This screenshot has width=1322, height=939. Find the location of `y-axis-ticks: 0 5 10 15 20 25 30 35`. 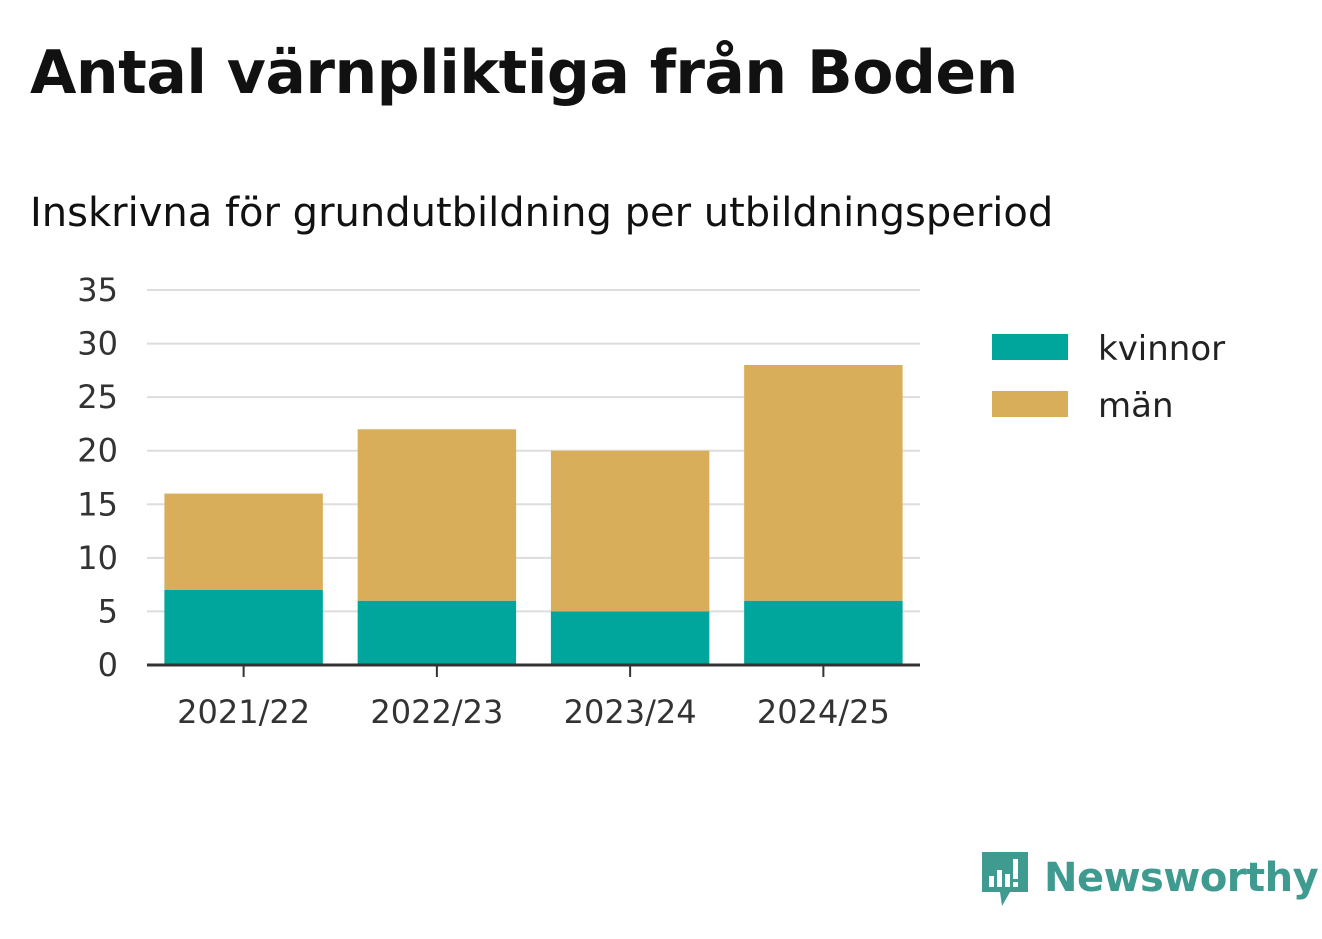

y-axis-ticks: 0 5 10 15 20 25 30 35 is located at coordinates (97, 477).